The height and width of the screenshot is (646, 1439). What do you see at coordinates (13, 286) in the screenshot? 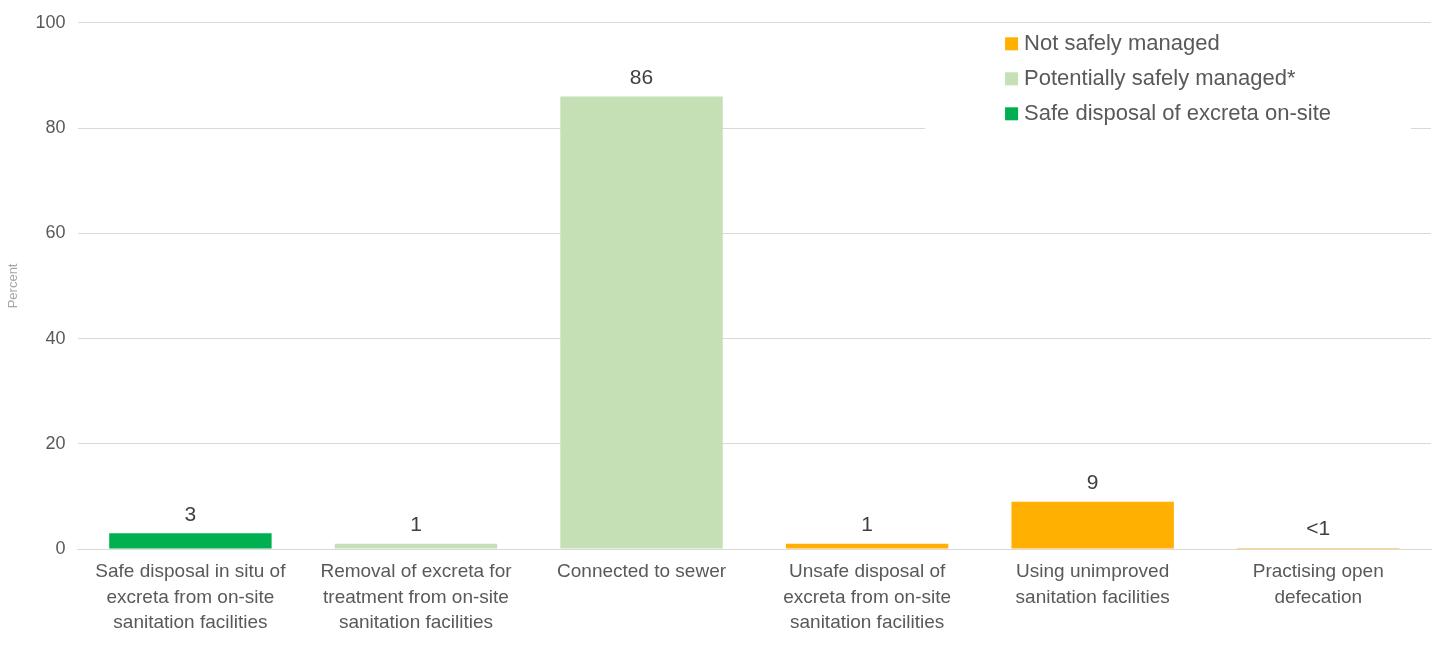
I see `y-axis-title: Percent` at bounding box center [13, 286].